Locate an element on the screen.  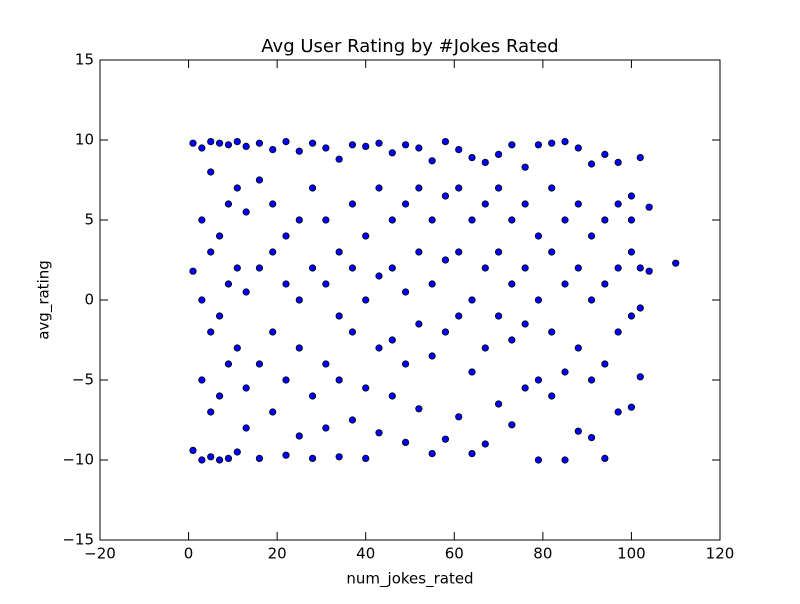
y-tick-label: 0 is located at coordinates (89, 300).